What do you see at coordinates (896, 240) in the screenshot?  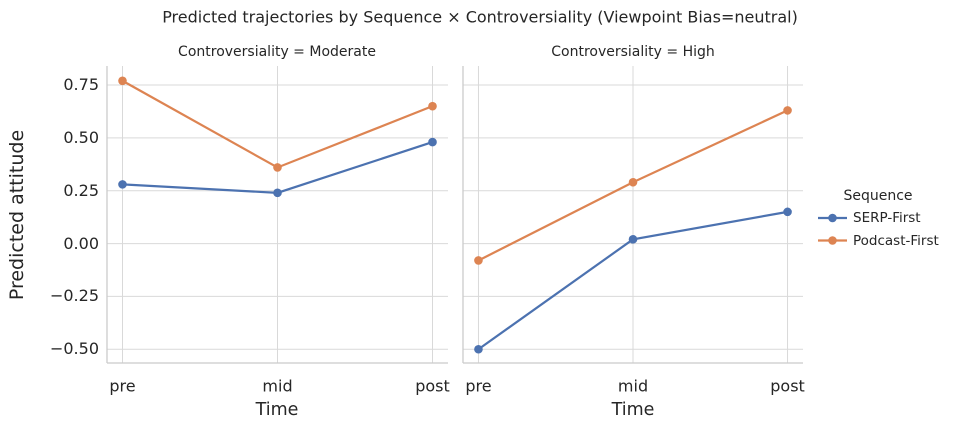 I see `legend-entry-podcast-first: Podcast-First` at bounding box center [896, 240].